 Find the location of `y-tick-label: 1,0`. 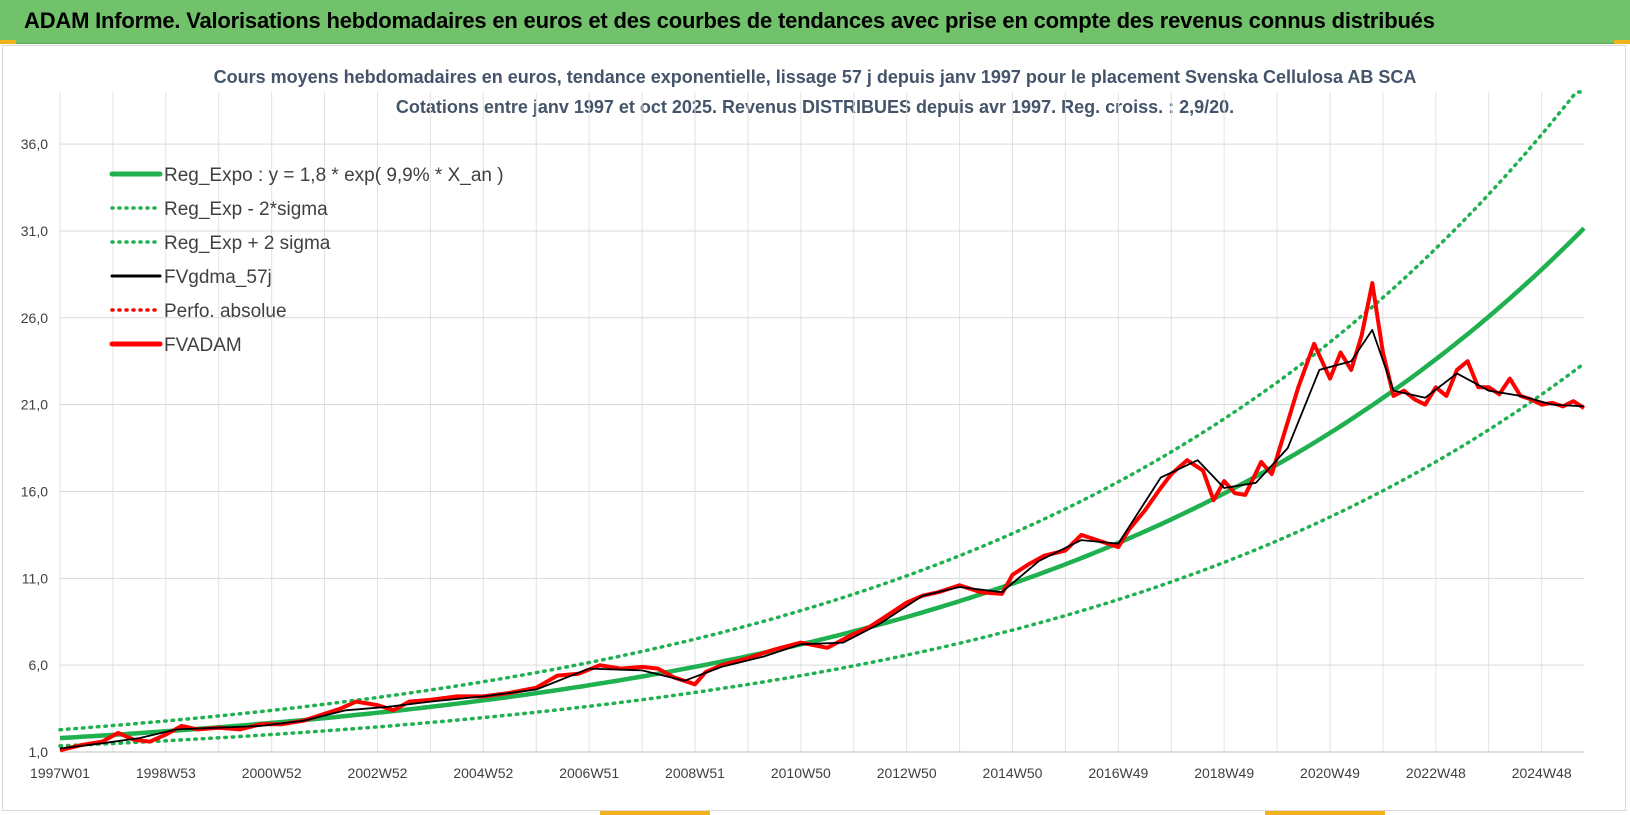

y-tick-label: 1,0 is located at coordinates (39, 752).